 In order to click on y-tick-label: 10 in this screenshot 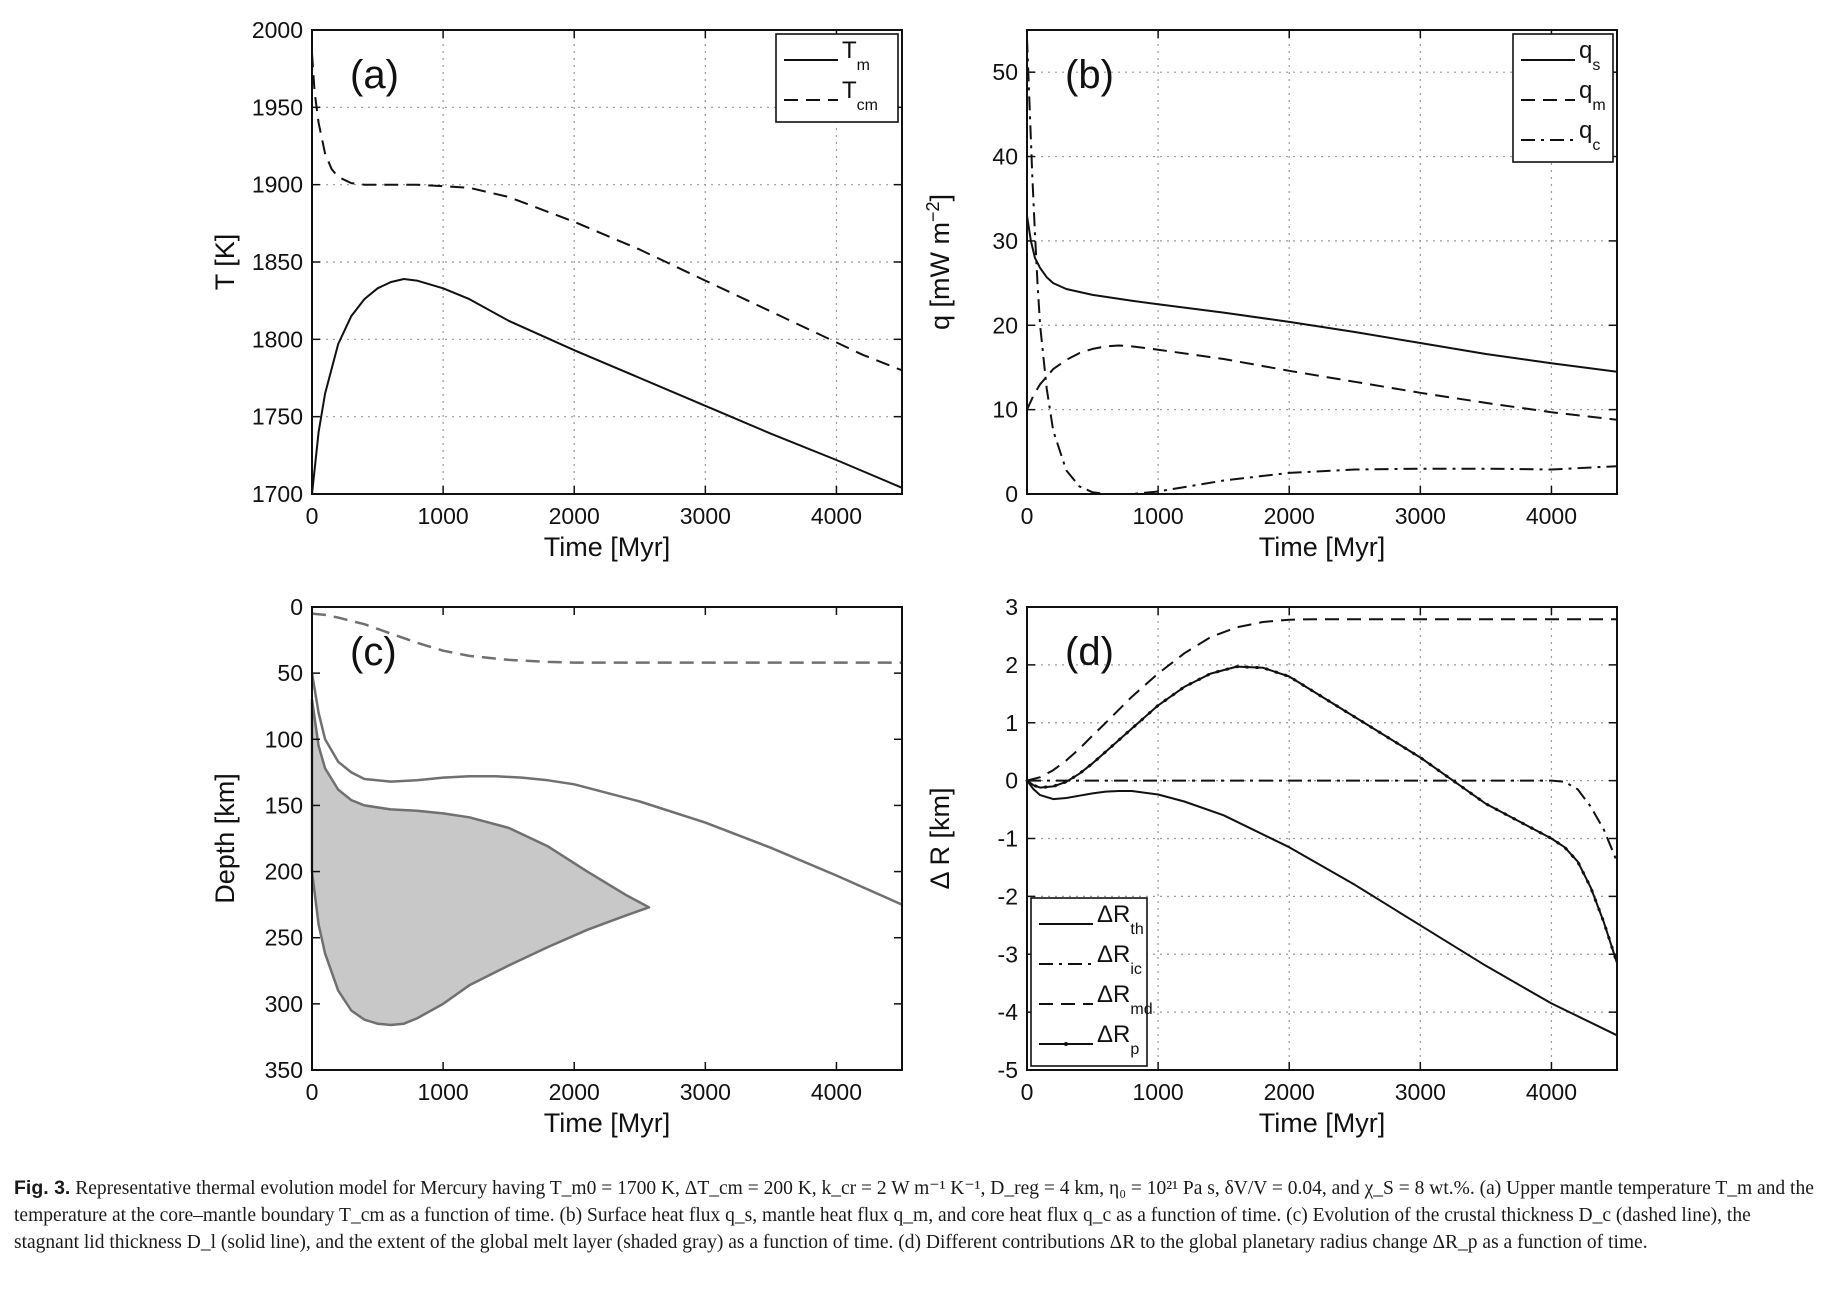, I will do `click(1005, 410)`.